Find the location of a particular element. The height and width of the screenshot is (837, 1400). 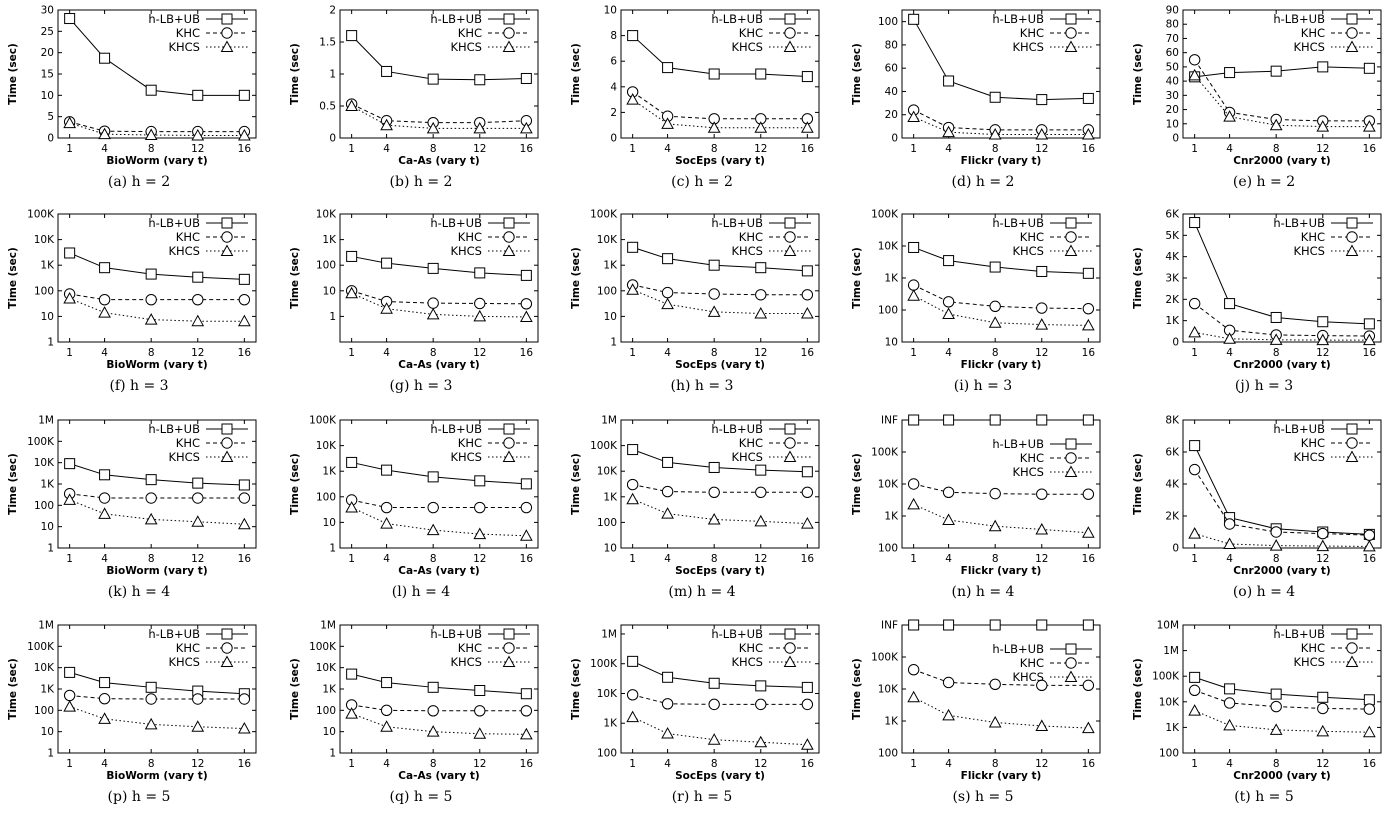

x-axis-label: Flickr (vary t) is located at coordinates (1001, 776).